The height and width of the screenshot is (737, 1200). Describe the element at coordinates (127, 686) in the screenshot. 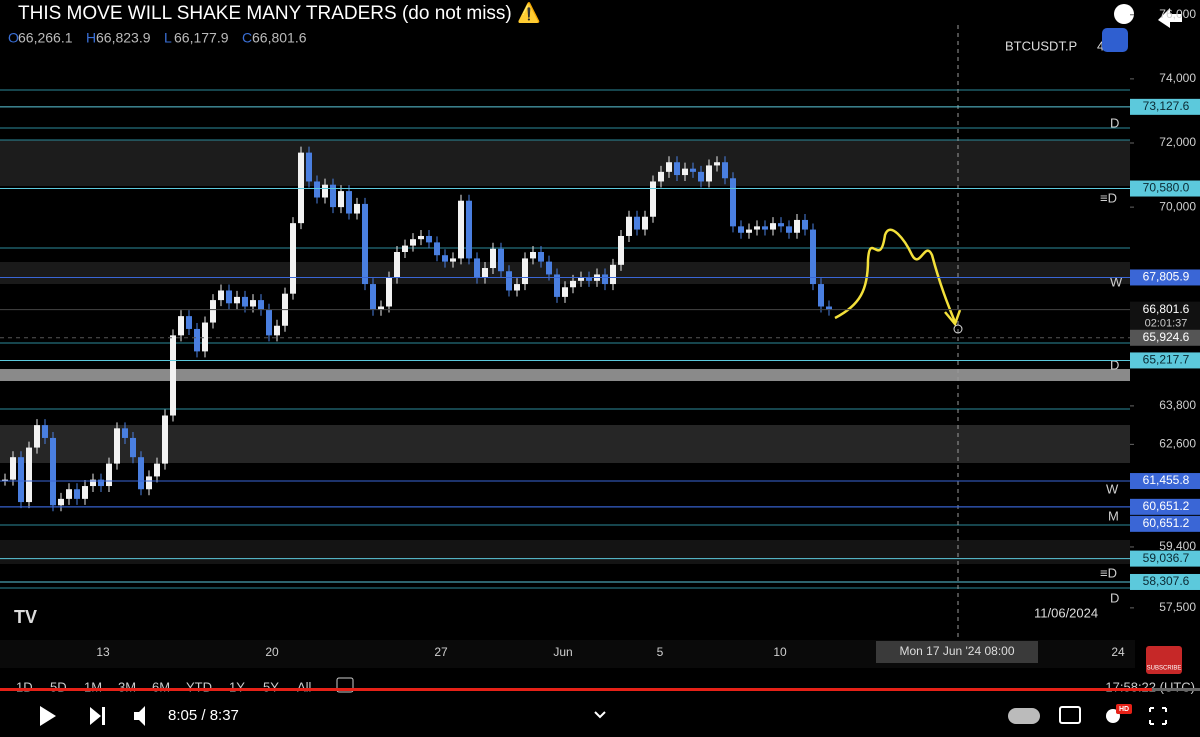

I see `range-button: 3M` at that location.